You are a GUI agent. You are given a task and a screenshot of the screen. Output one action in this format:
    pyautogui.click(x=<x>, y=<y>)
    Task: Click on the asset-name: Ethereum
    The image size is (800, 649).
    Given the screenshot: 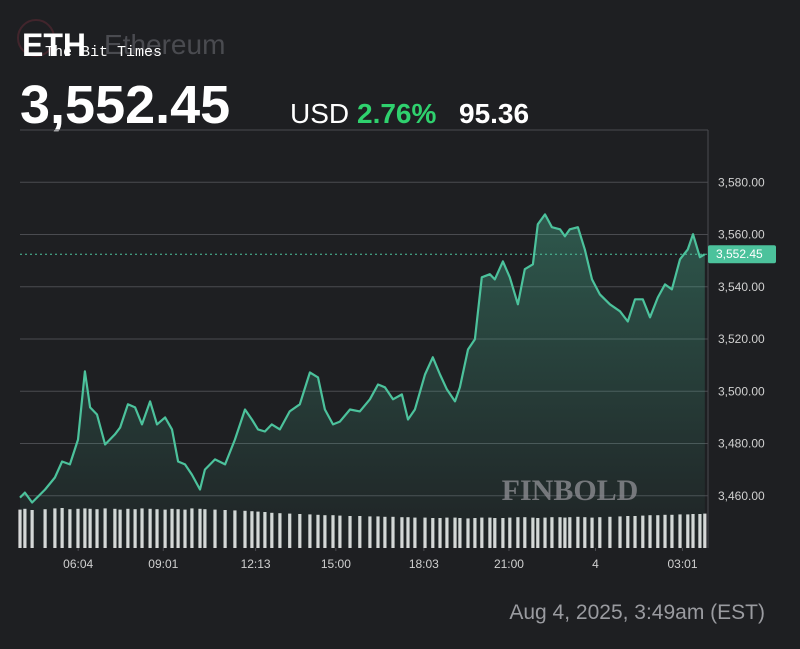 What is the action you would take?
    pyautogui.click(x=164, y=44)
    